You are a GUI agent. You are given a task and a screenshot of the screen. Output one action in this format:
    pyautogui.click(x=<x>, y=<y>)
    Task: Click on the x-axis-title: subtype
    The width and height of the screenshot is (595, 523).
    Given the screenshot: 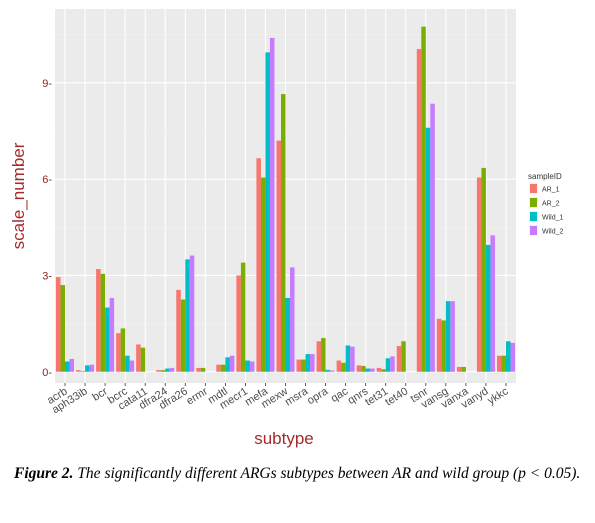 What is the action you would take?
    pyautogui.click(x=284, y=438)
    